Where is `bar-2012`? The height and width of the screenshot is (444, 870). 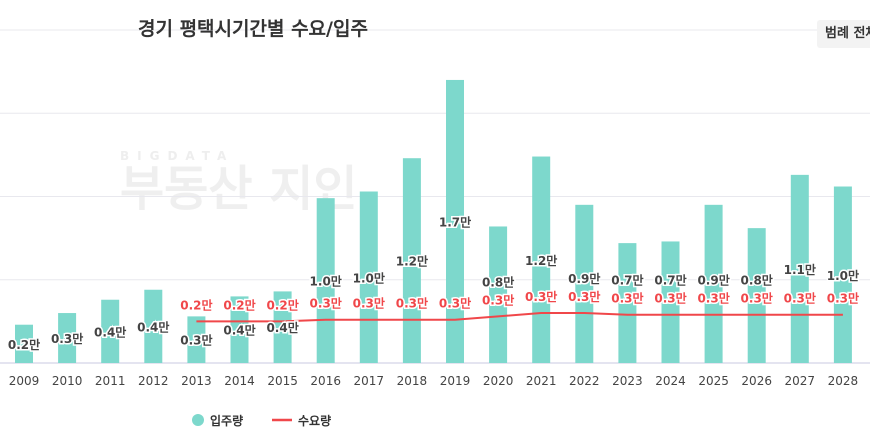
bar-2012 is located at coordinates (153, 326).